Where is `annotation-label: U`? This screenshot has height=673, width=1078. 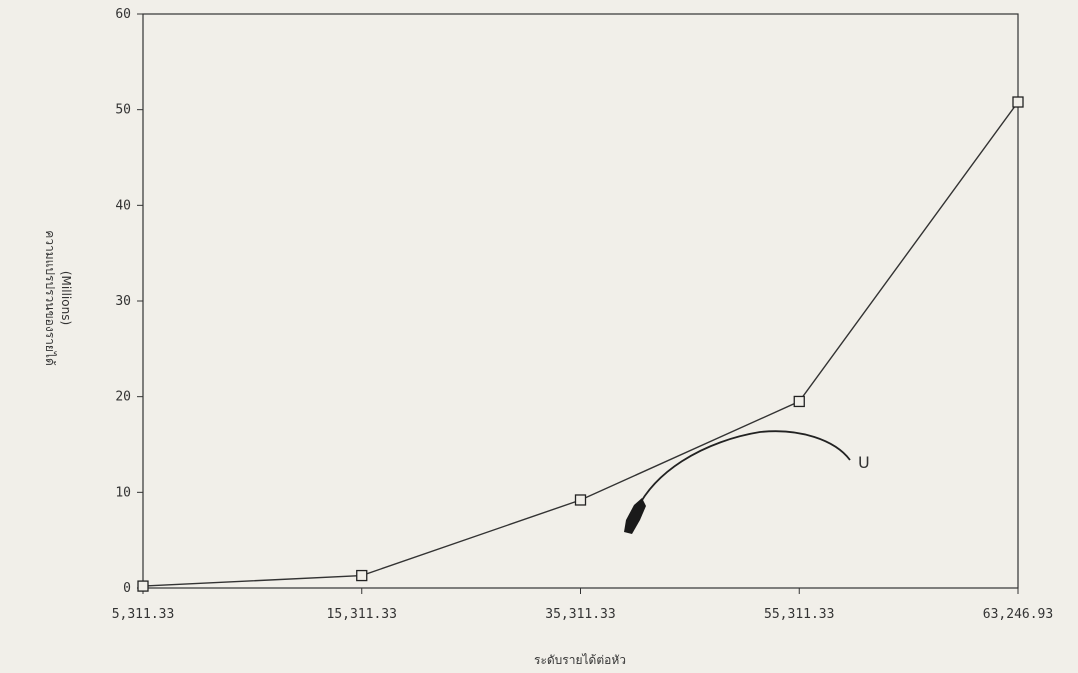 annotation-label: U is located at coordinates (864, 462).